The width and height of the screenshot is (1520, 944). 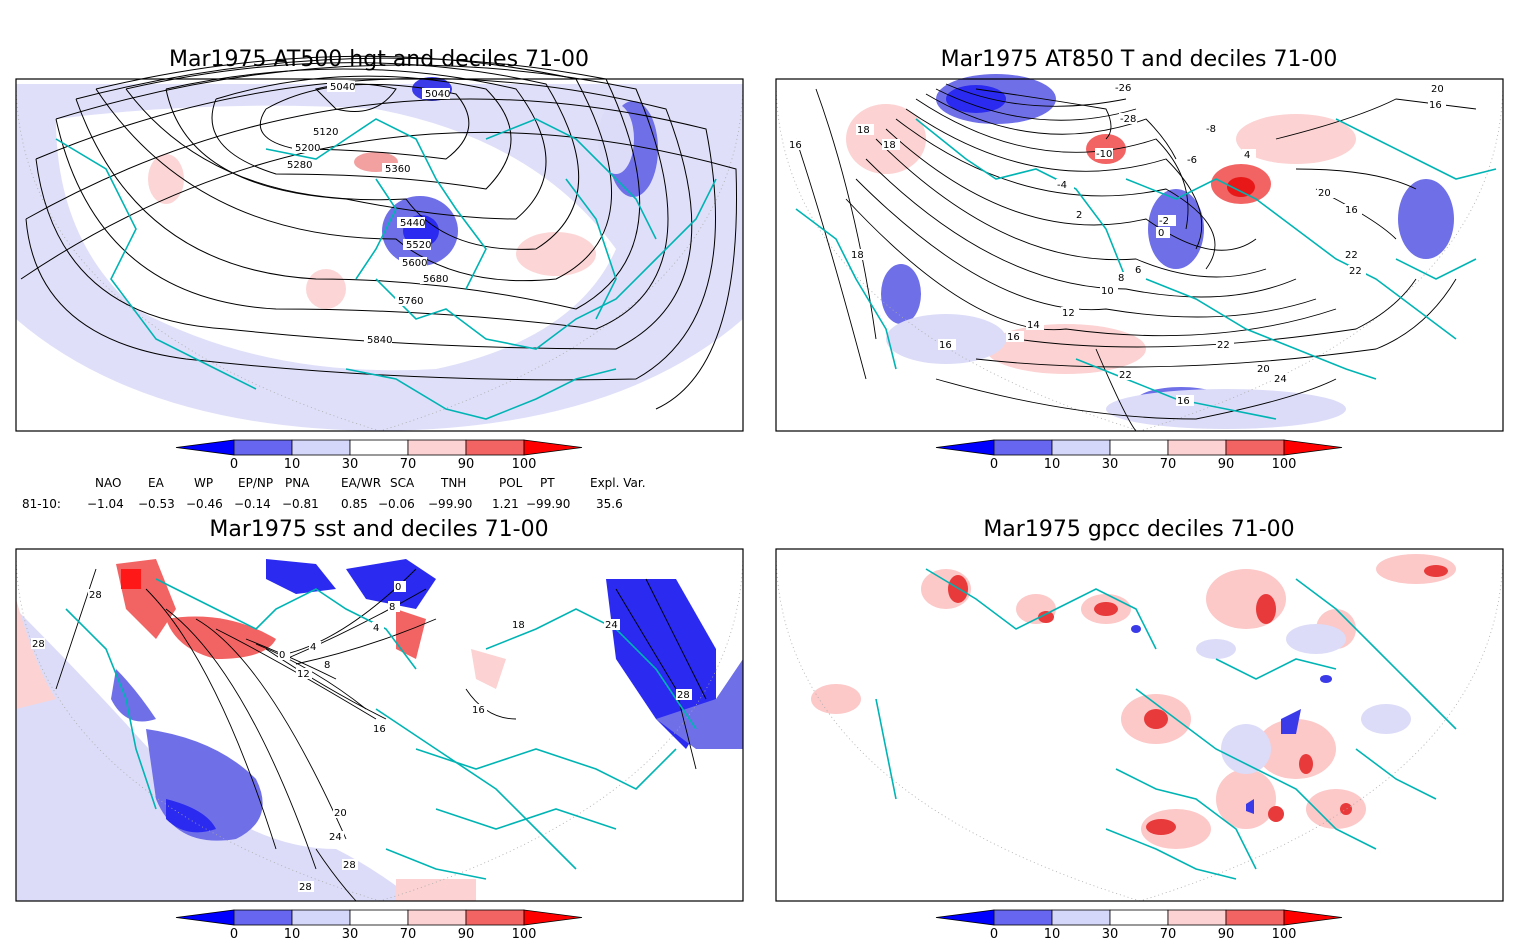 What do you see at coordinates (307, 148) in the screenshot?
I see `svg-text: 5200` at bounding box center [307, 148].